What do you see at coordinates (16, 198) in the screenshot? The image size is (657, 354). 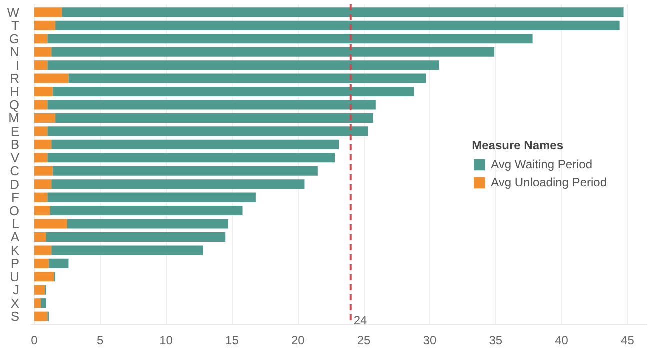 I see `y-tick-label: F` at bounding box center [16, 198].